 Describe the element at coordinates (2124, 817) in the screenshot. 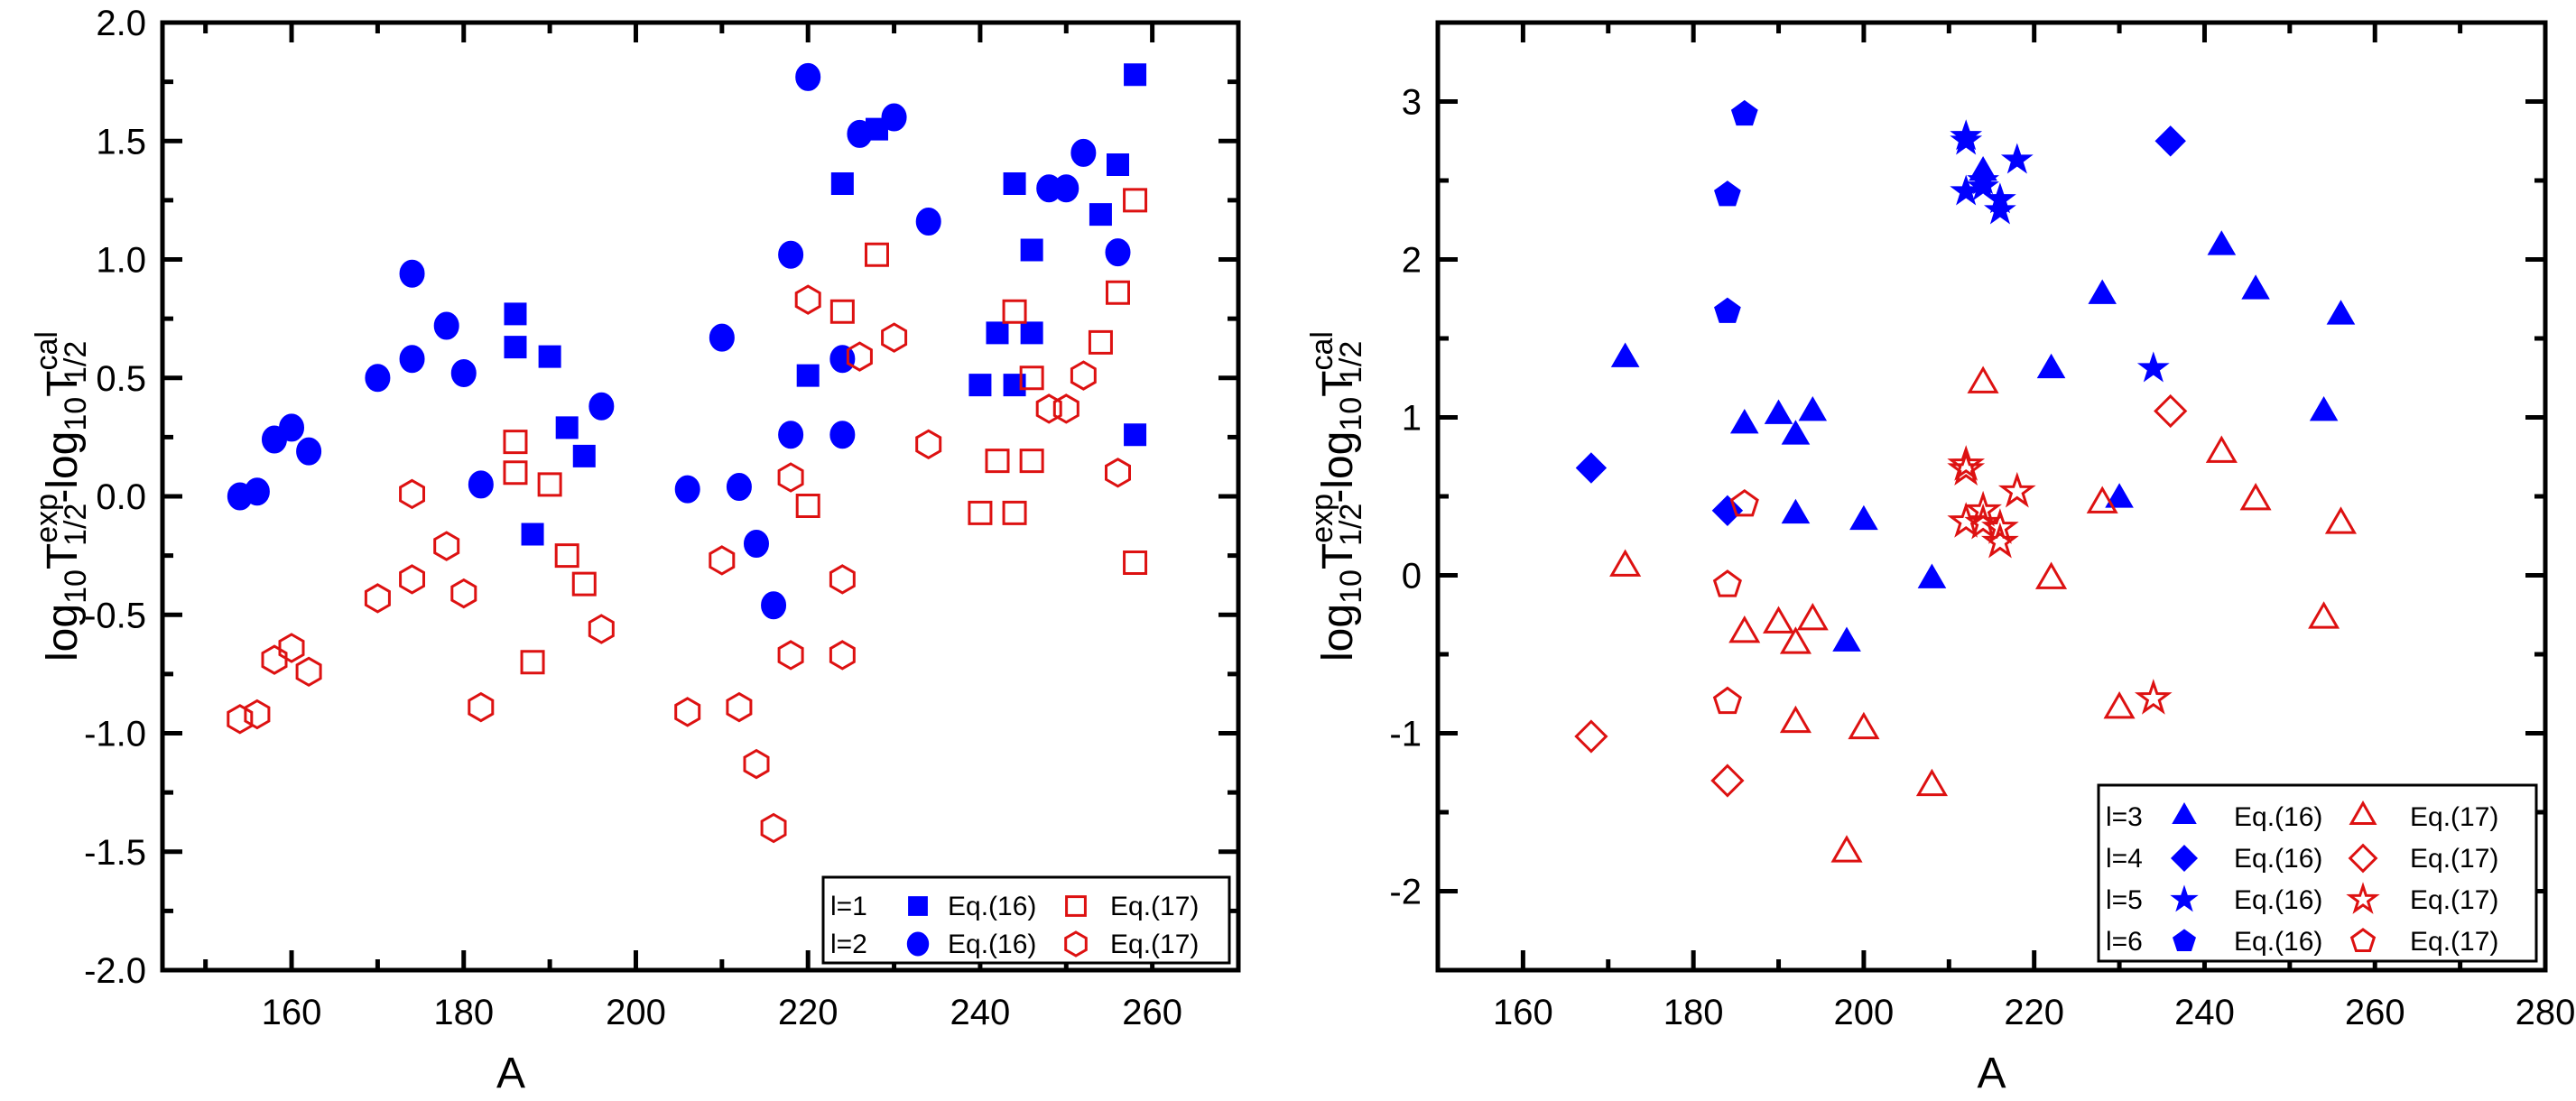

I see `legend-l-label: l=3` at that location.